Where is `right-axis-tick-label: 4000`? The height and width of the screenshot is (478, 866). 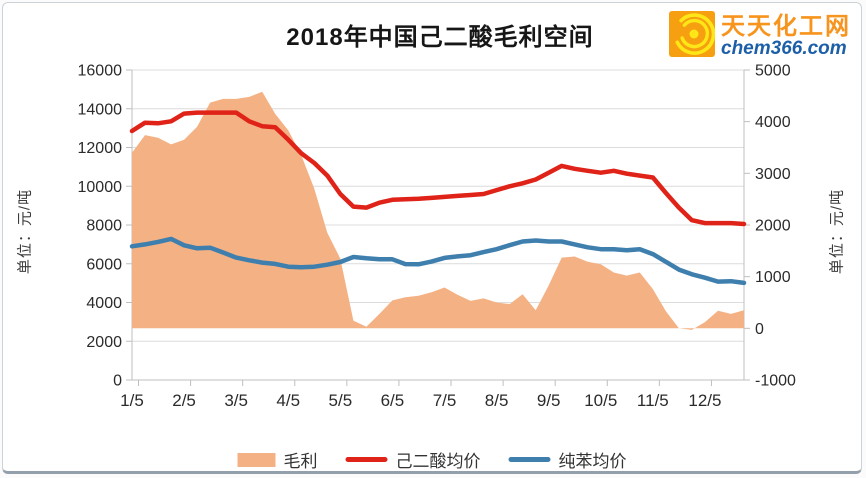
right-axis-tick-label: 4000 is located at coordinates (773, 122).